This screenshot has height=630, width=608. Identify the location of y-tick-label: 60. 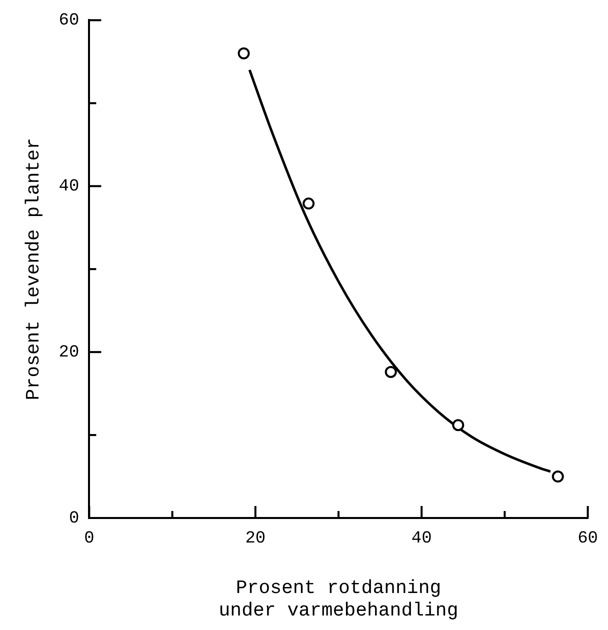
(69, 21).